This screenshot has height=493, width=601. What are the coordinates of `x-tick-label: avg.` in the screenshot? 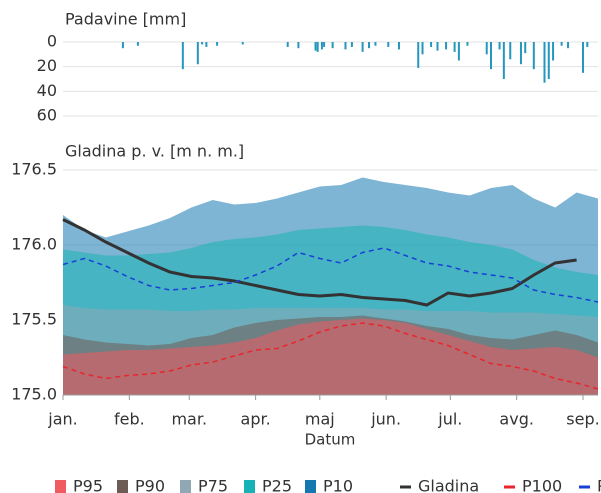 It's located at (516, 419).